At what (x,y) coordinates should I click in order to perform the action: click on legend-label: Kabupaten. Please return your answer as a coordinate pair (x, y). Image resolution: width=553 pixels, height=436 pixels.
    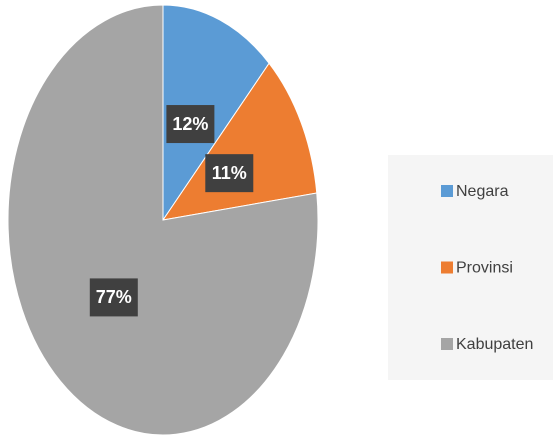
    Looking at the image, I should click on (494, 344).